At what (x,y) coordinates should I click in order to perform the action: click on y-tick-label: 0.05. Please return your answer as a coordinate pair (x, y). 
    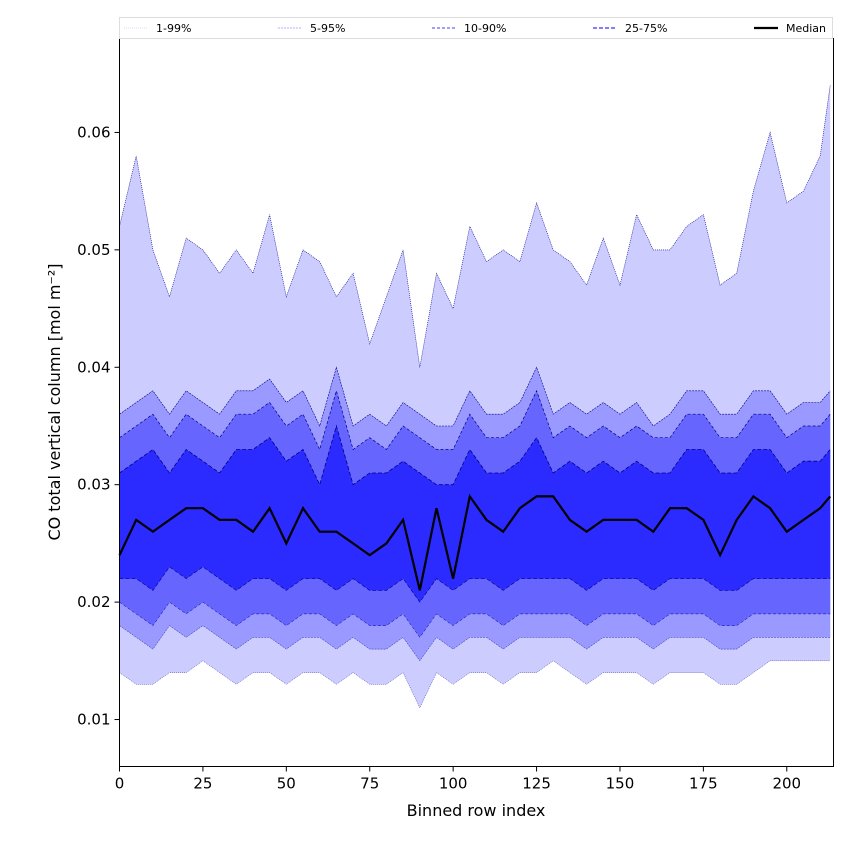
    Looking at the image, I should click on (93, 250).